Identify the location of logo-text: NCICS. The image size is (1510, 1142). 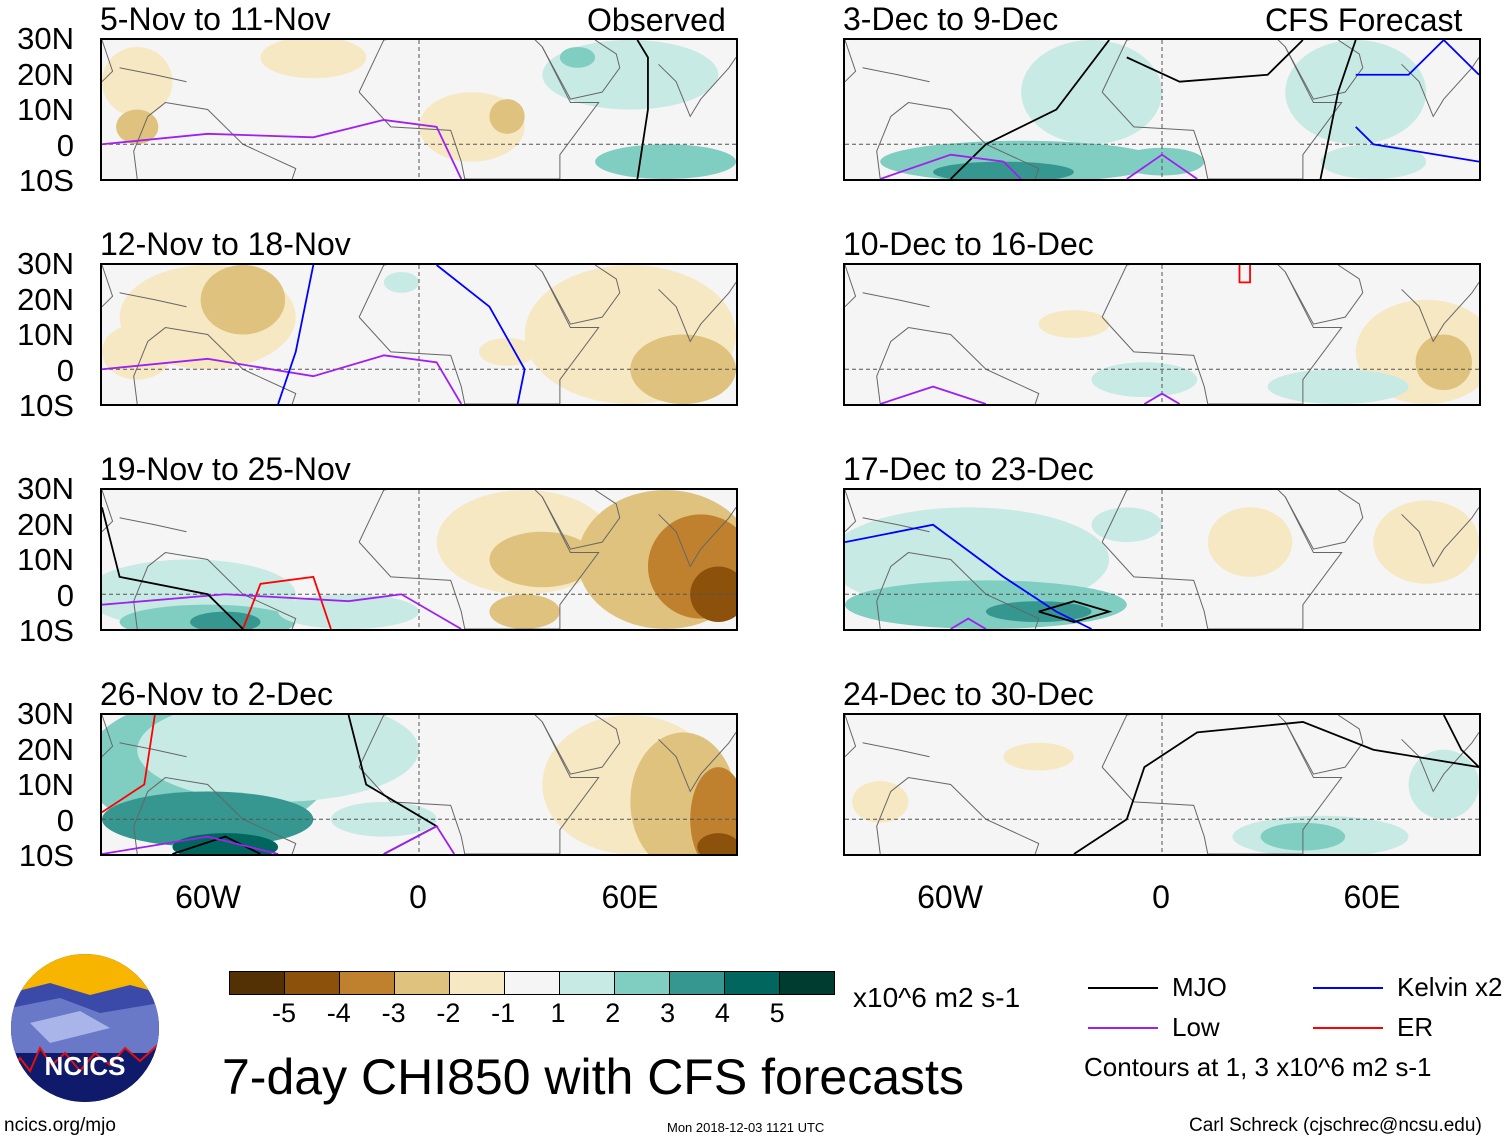
(85, 1066).